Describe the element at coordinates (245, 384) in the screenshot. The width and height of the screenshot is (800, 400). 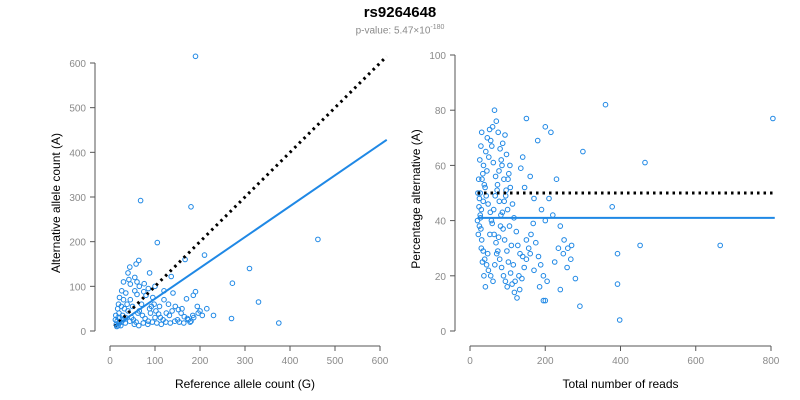
I see `x-axis-label: Reference allele count (G)` at that location.